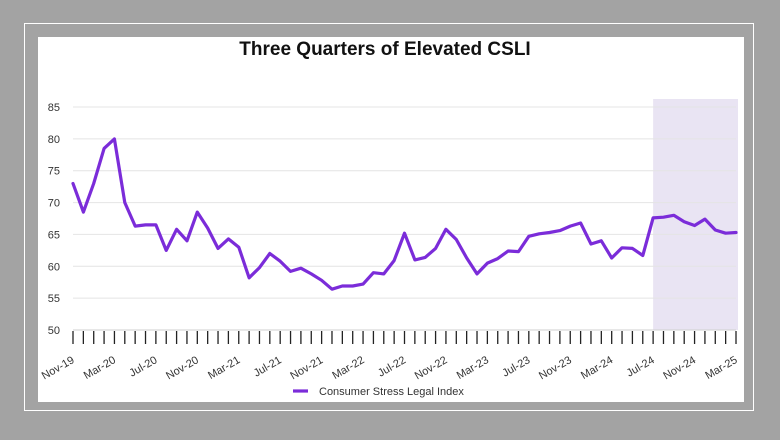  What do you see at coordinates (391, 392) in the screenshot?
I see `legend-label: Consumer Stress Legal Index` at bounding box center [391, 392].